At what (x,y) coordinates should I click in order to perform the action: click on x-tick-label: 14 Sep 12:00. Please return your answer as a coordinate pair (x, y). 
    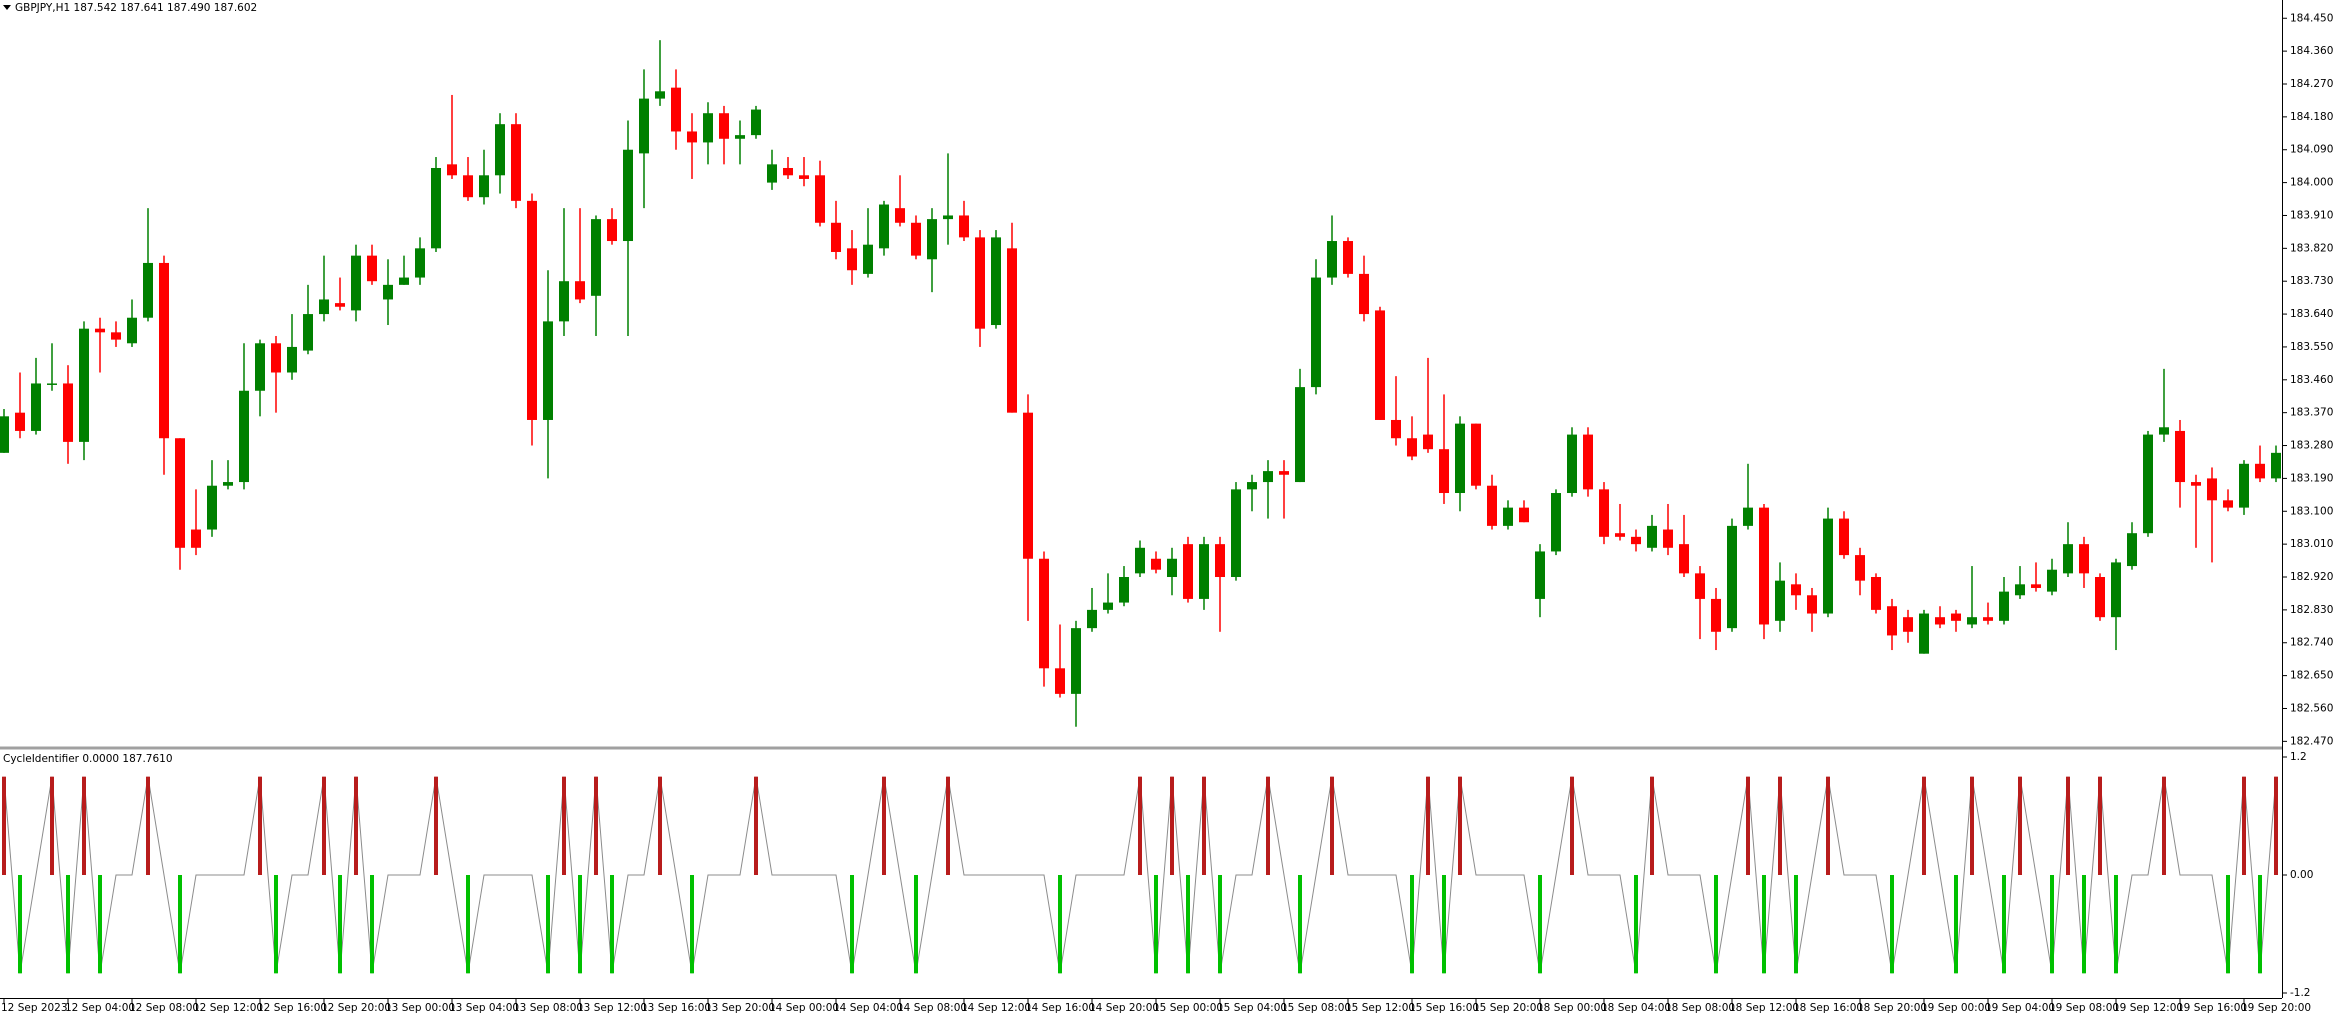
    Looking at the image, I should click on (996, 1008).